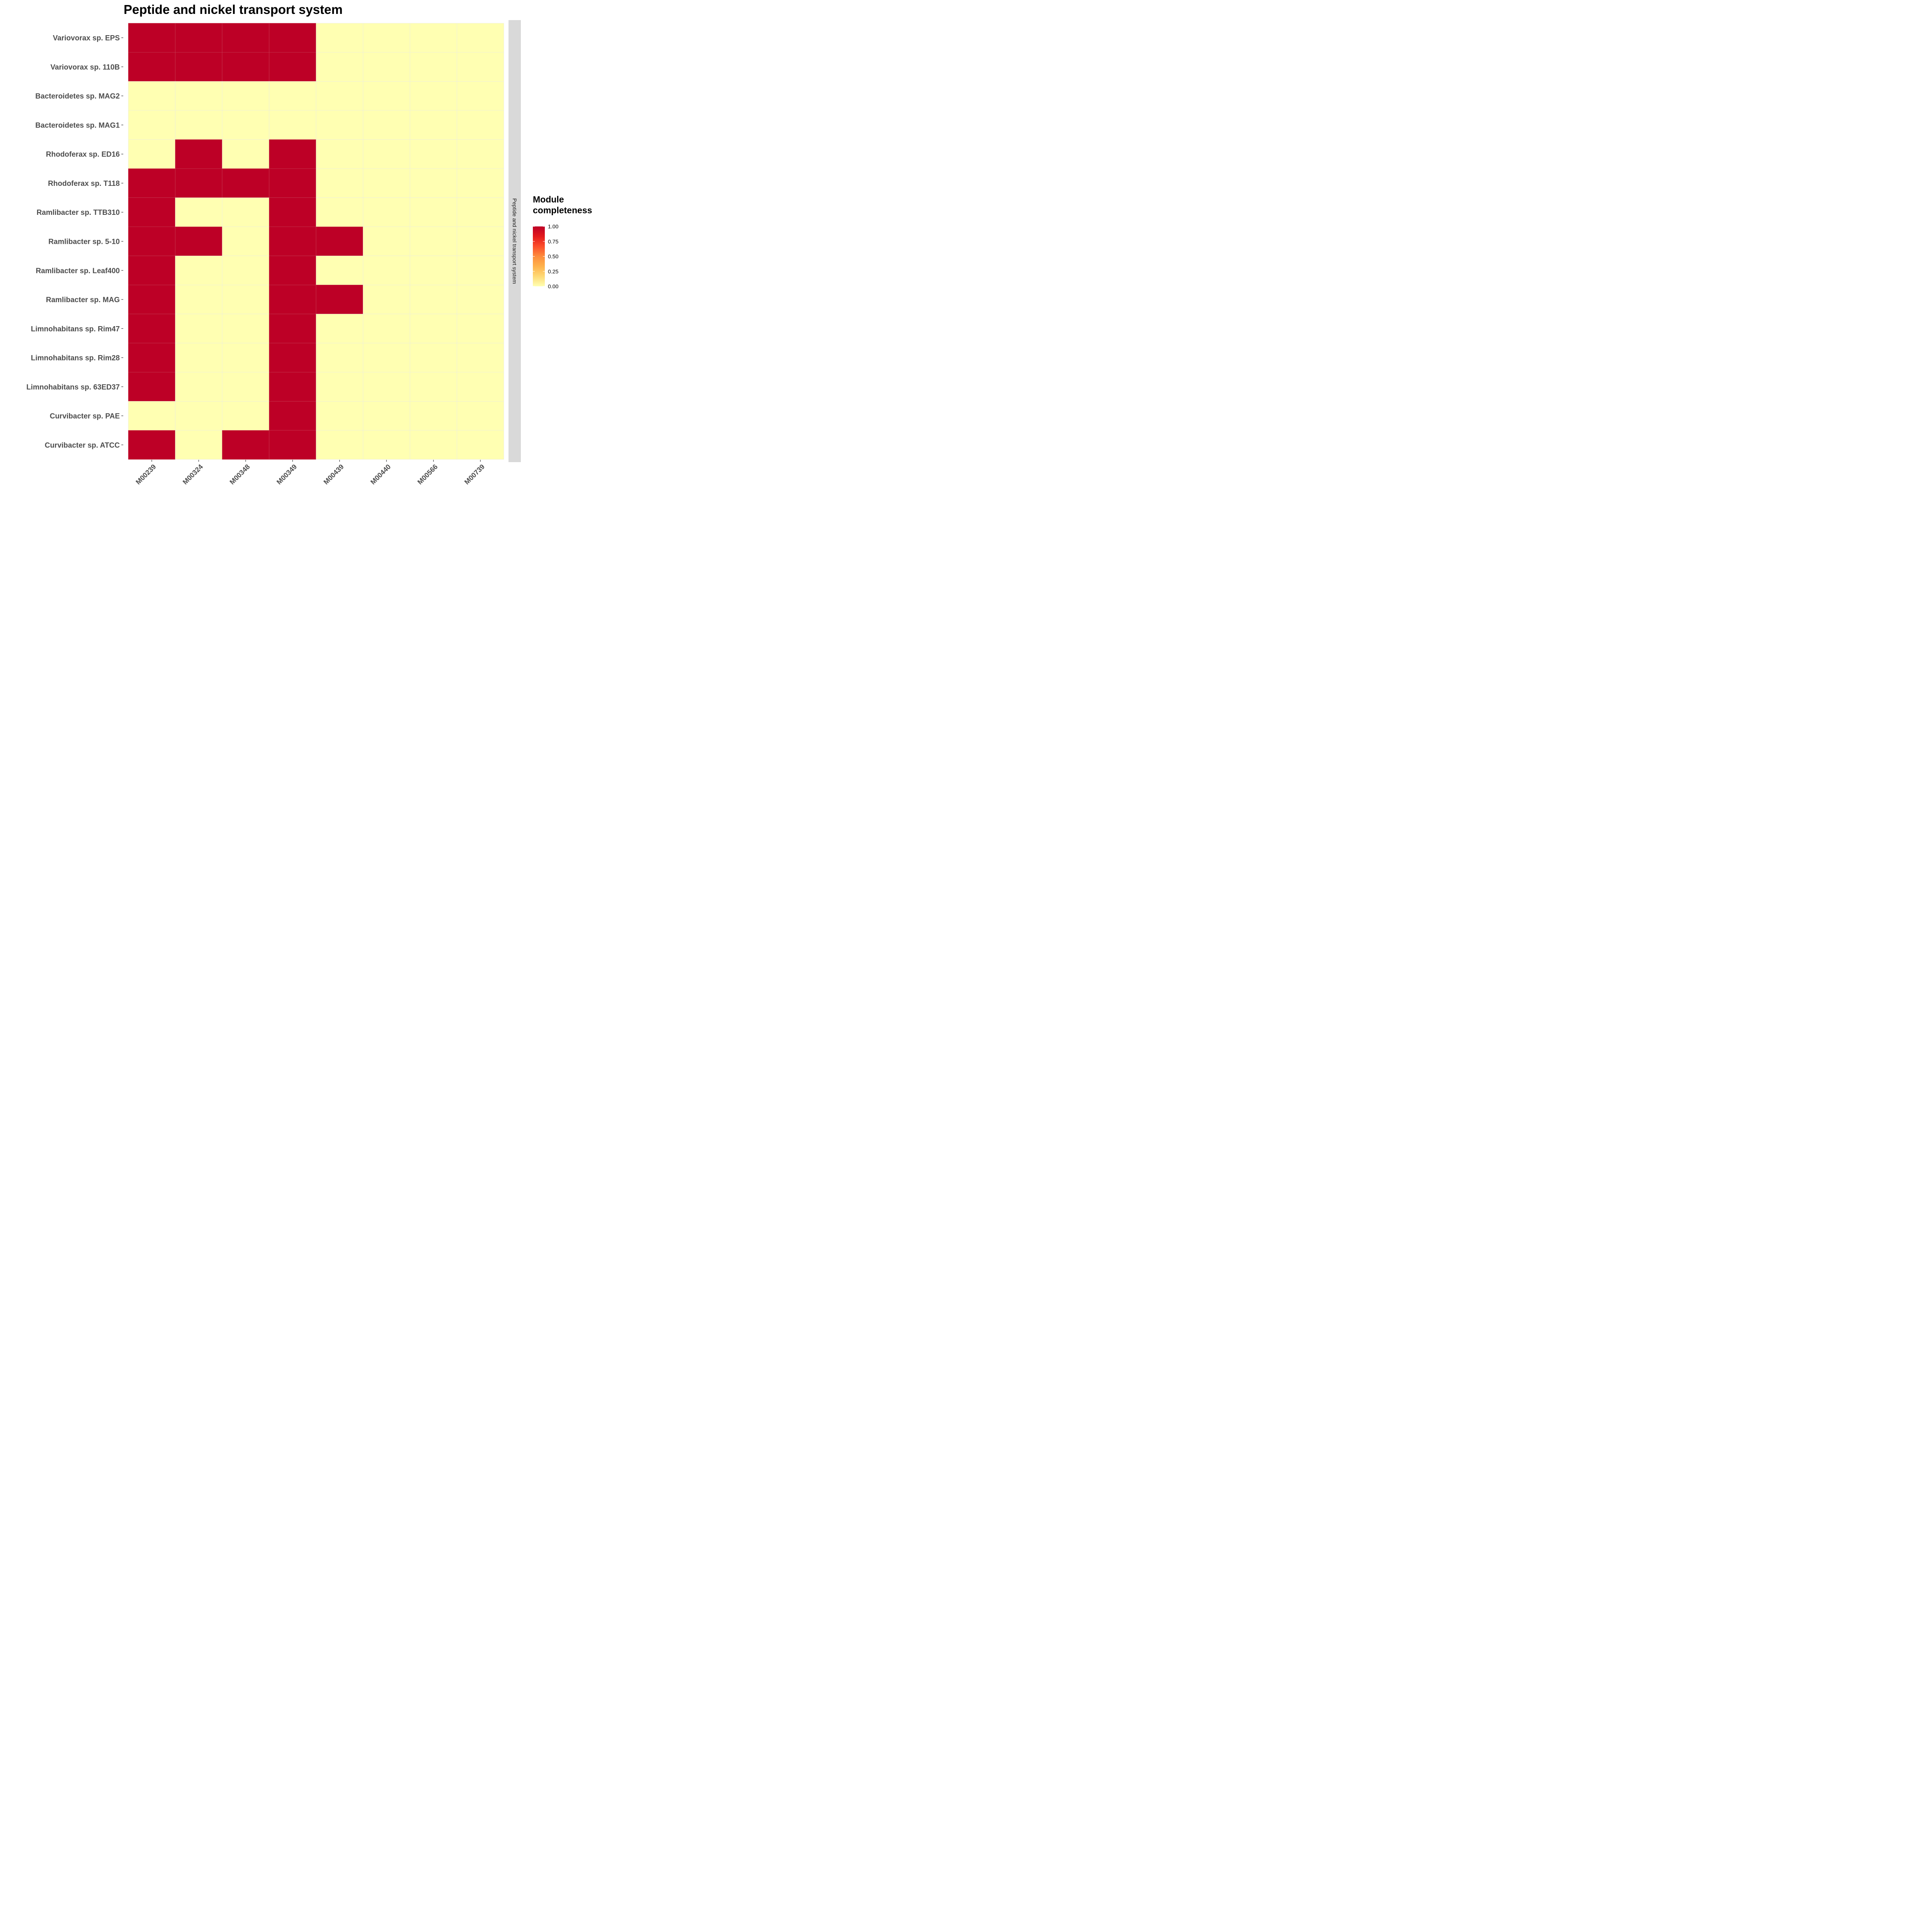  Describe the element at coordinates (75, 358) in the screenshot. I see `y-tick-label: Limnohabitans sp. Rim28` at that location.